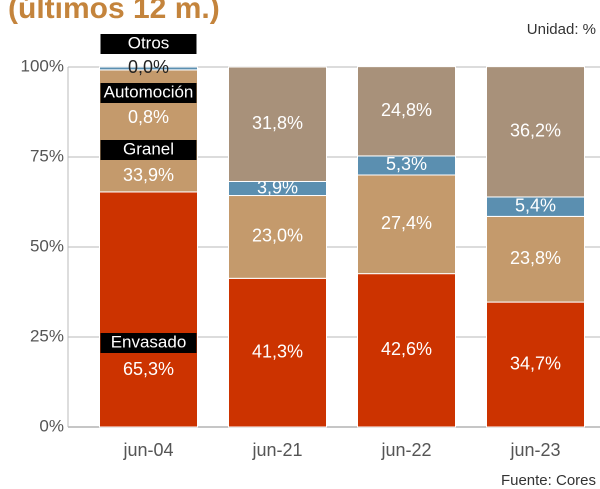  I want to click on data-label: 5,4%, so click(535, 205).